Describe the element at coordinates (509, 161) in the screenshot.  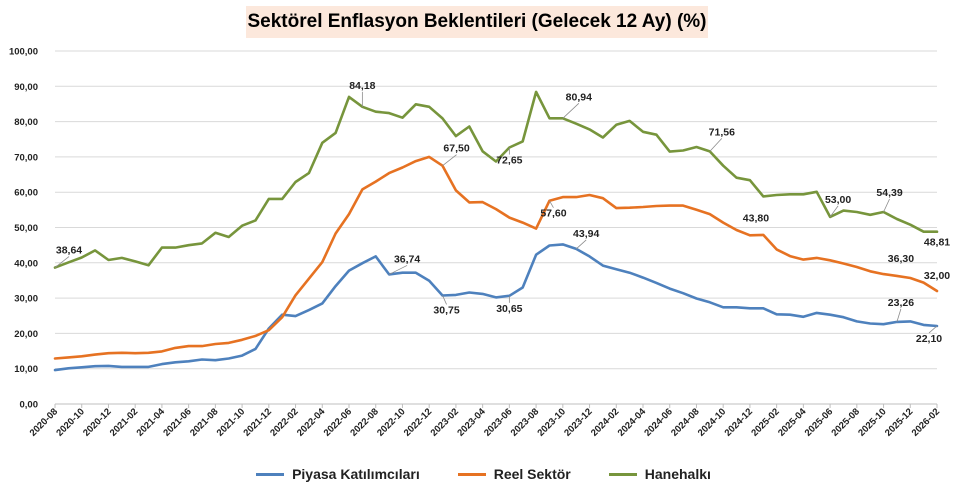
I see `data-label-2-34: 72,65` at that location.